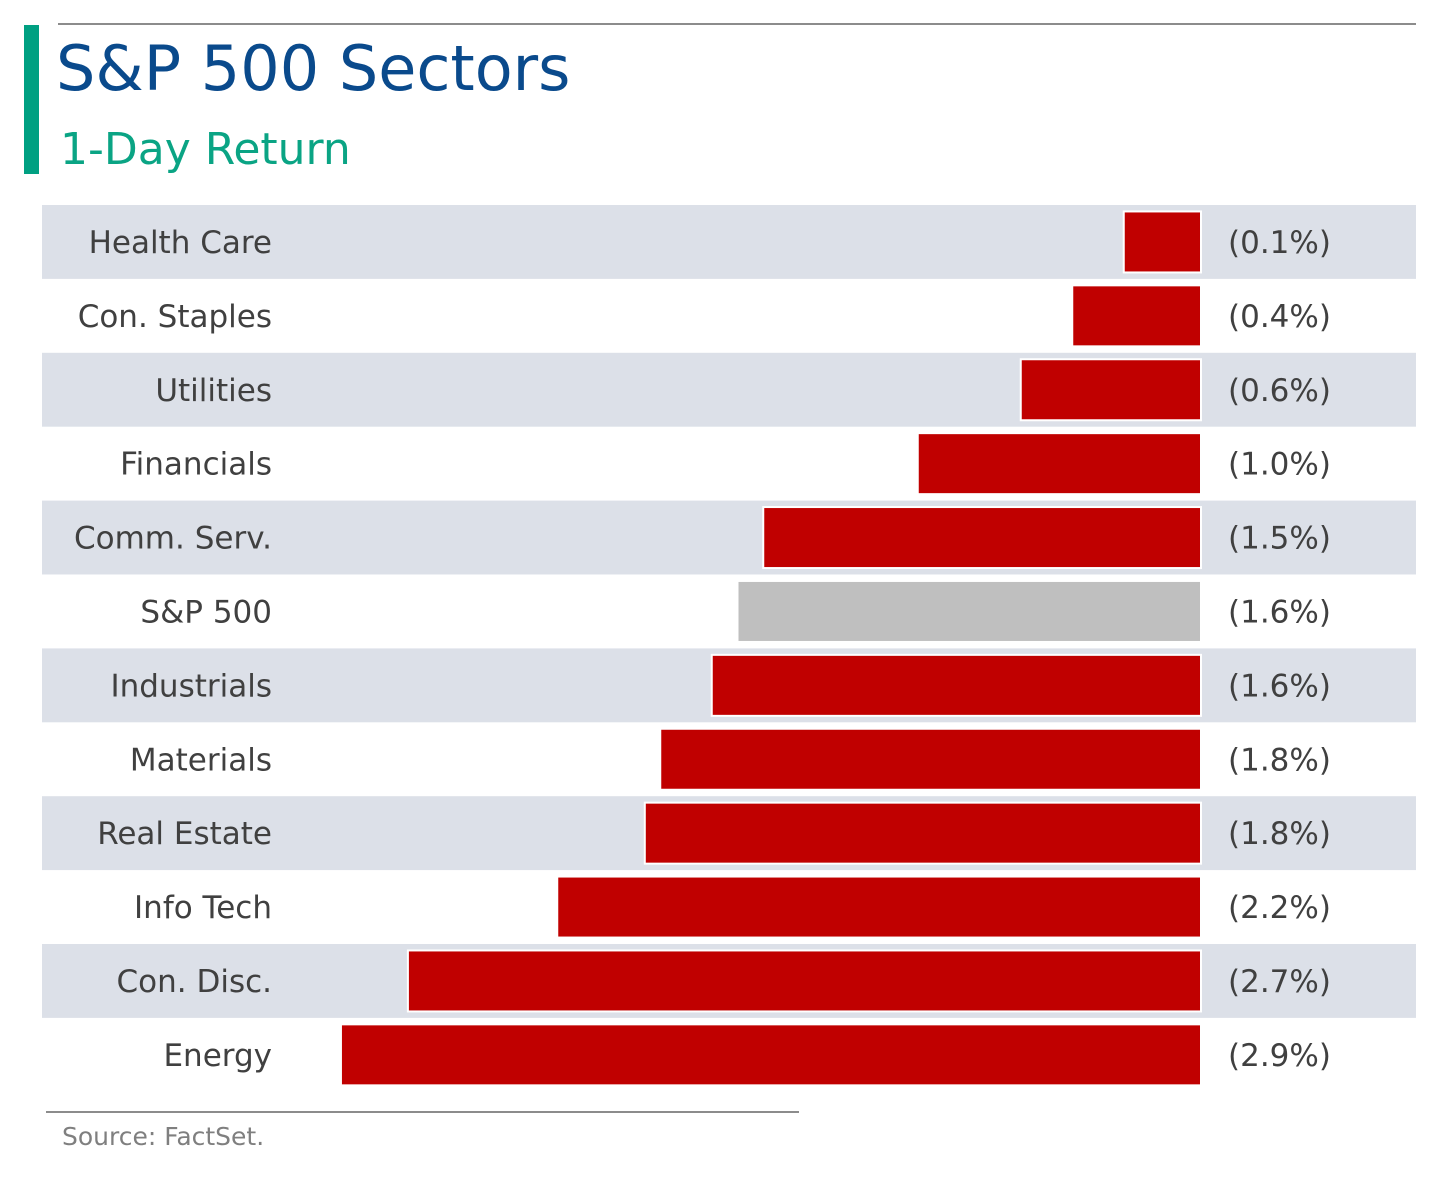  What do you see at coordinates (201, 760) in the screenshot?
I see `category-label-materials: Materials` at bounding box center [201, 760].